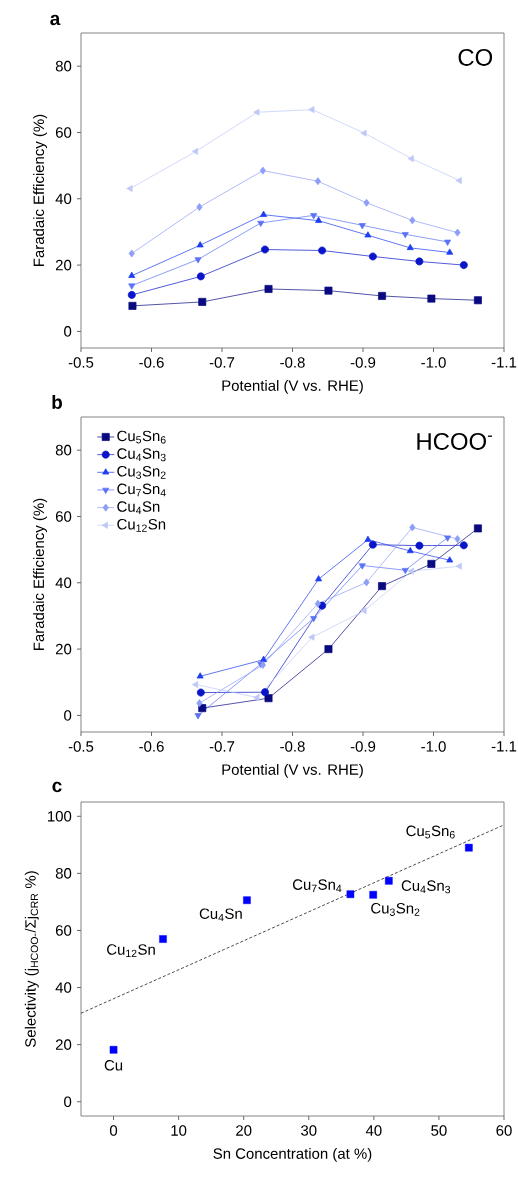 The width and height of the screenshot is (518, 1177). I want to click on chart-title: a, so click(55, 20).